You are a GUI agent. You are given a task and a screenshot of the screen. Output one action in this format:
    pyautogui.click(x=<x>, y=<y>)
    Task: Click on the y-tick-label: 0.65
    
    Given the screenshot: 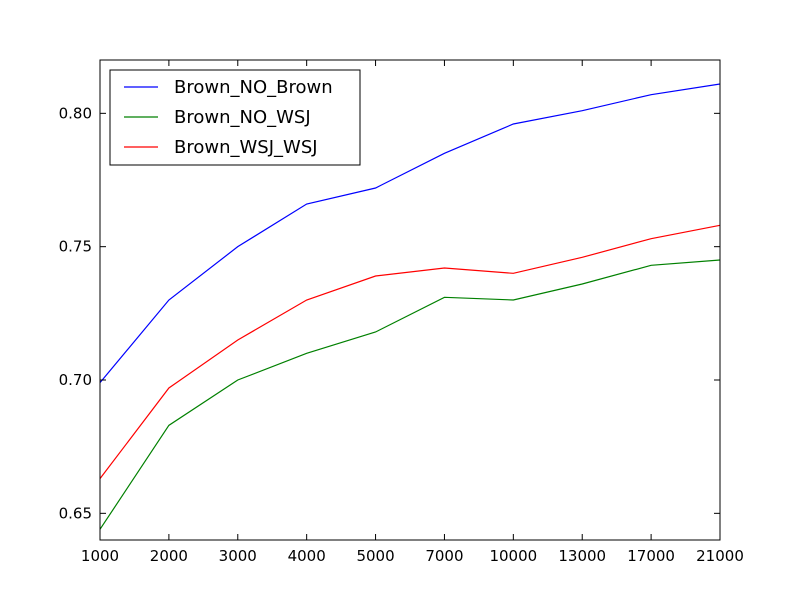 What is the action you would take?
    pyautogui.click(x=75, y=513)
    